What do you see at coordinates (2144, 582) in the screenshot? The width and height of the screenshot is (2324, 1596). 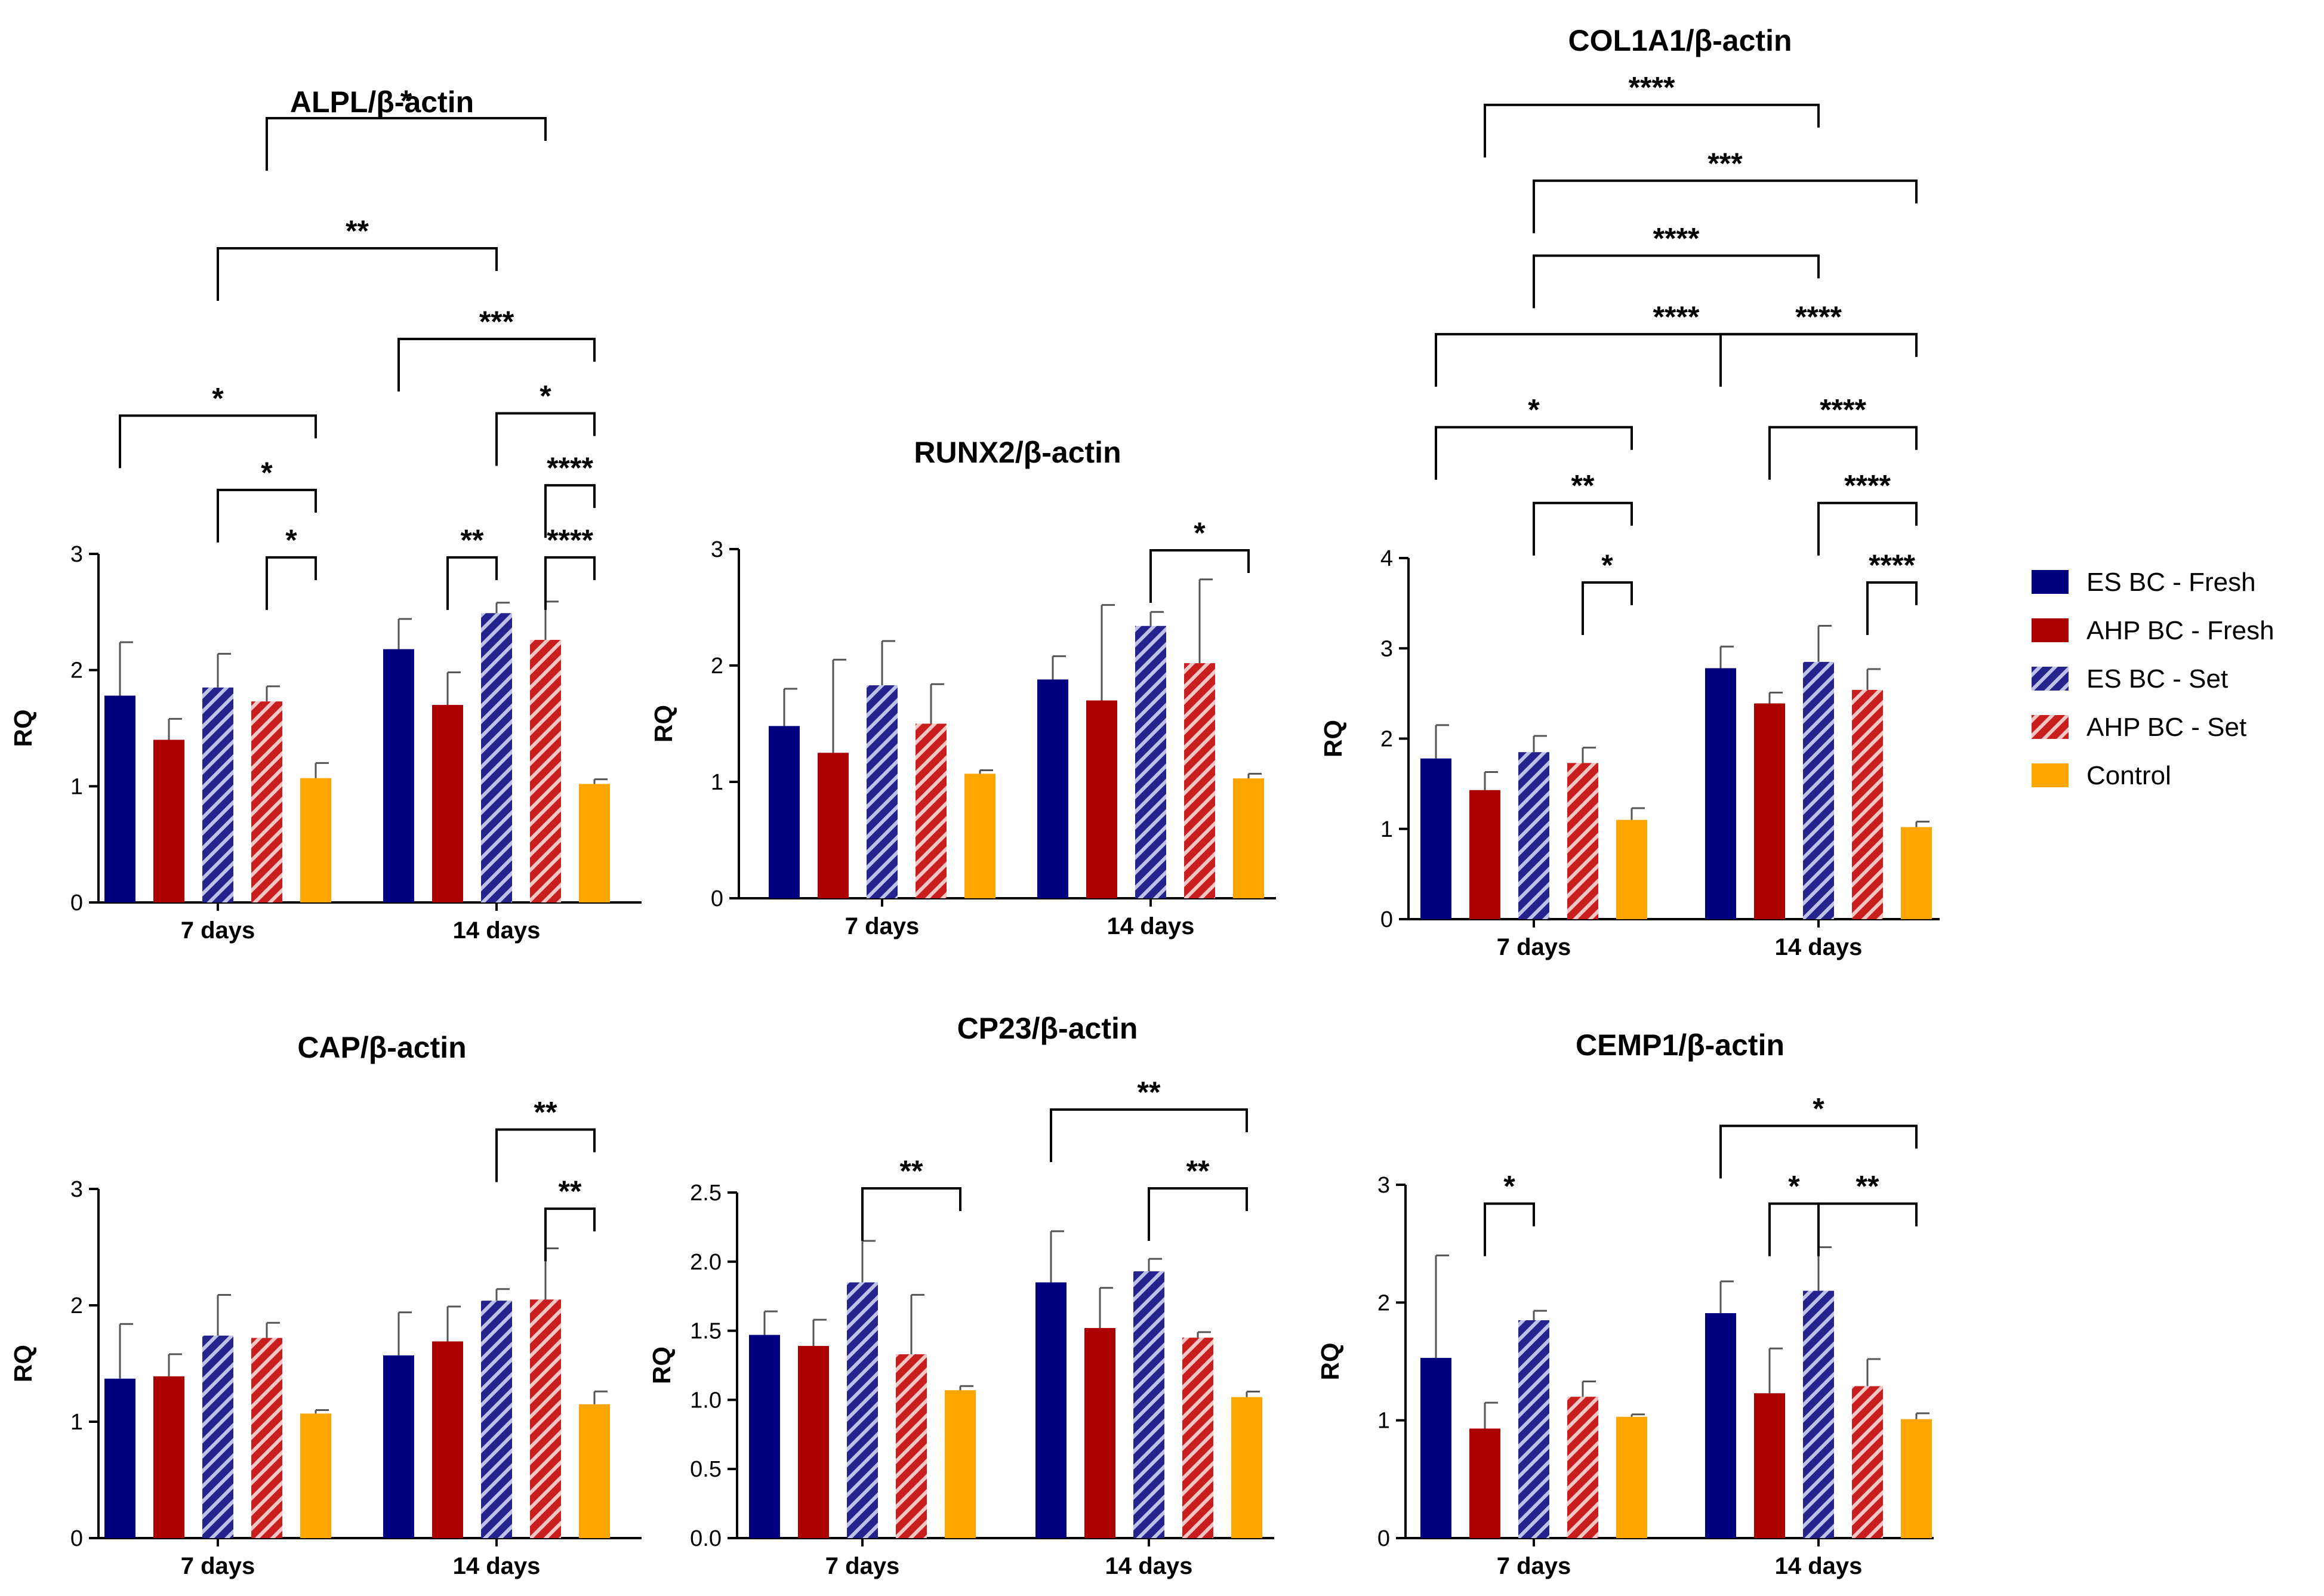 I see `legend-item: ES BC - Fresh` at bounding box center [2144, 582].